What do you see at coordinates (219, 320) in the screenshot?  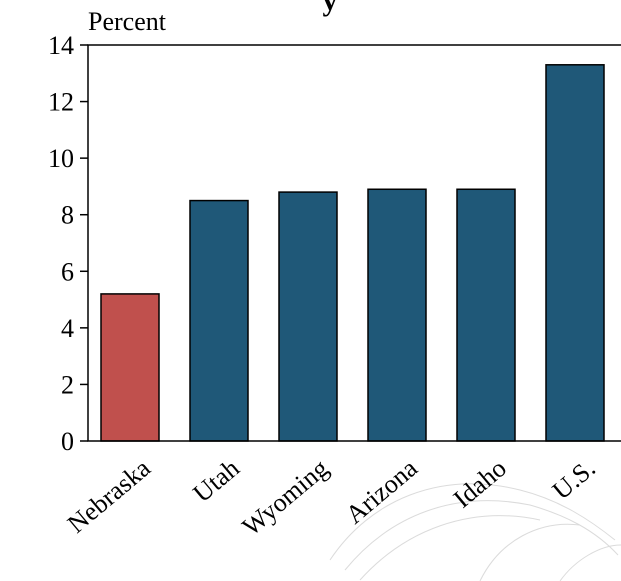 I see `bar-utah` at bounding box center [219, 320].